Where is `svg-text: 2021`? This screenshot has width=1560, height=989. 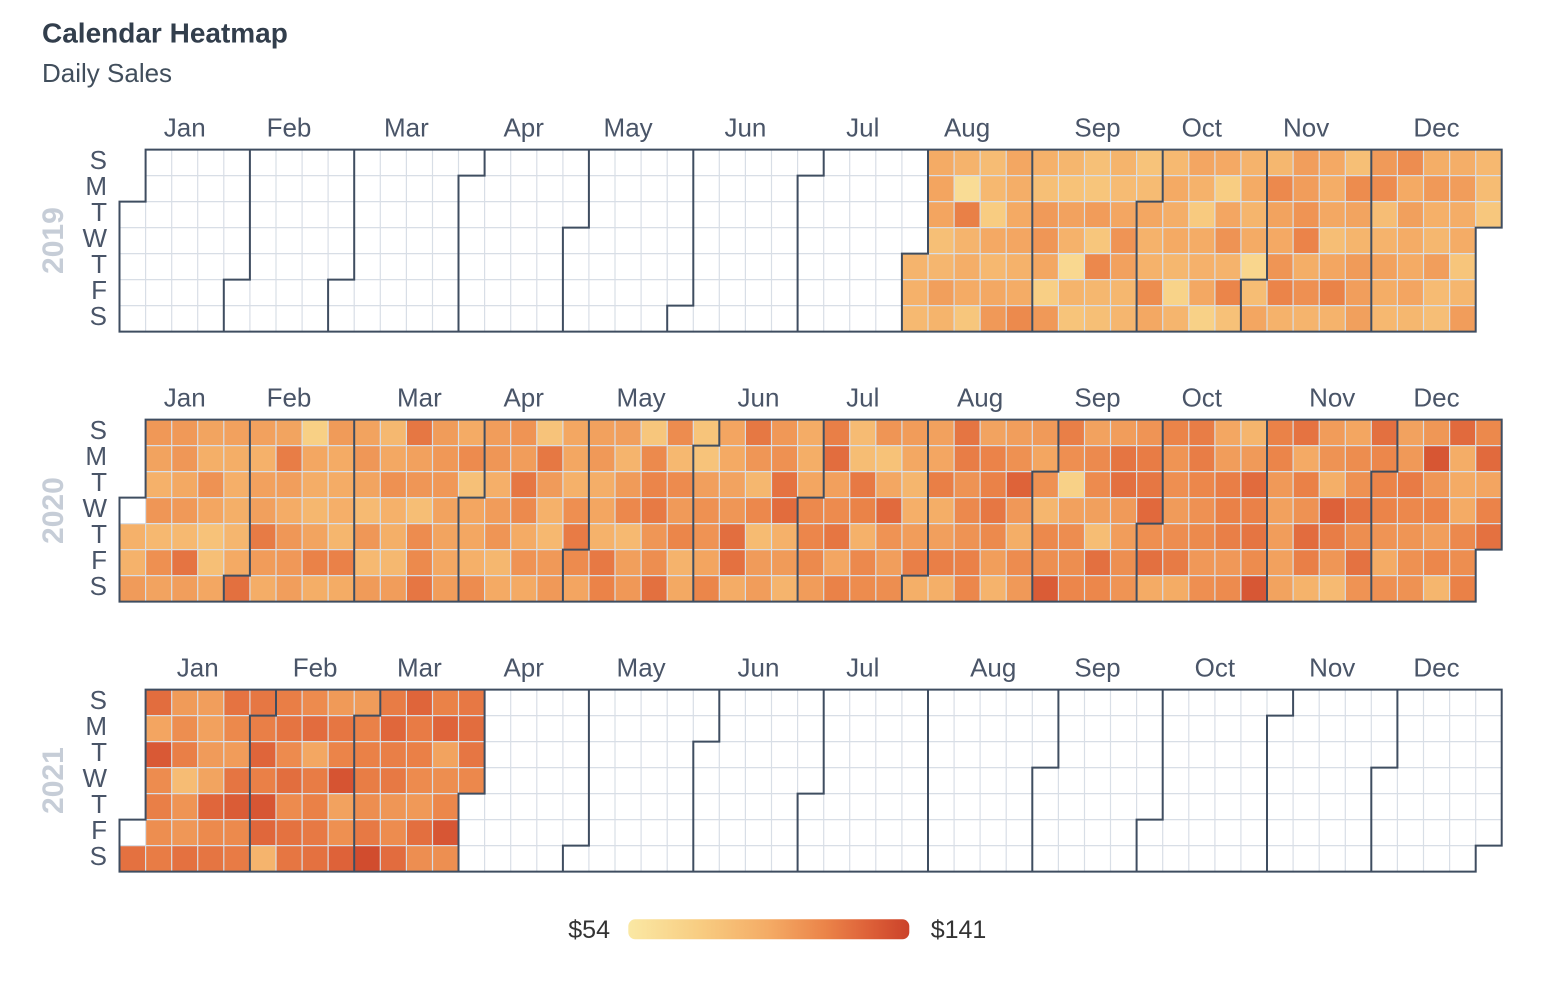
svg-text: 2021 is located at coordinates (53, 780).